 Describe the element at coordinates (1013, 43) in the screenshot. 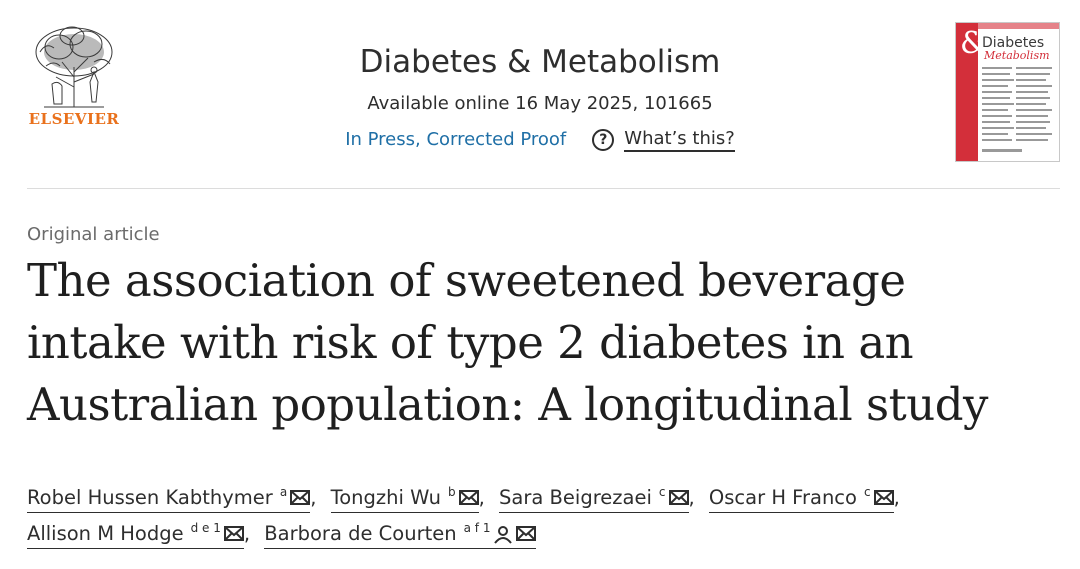

I see `cover-title-line1: Diabetes` at that location.